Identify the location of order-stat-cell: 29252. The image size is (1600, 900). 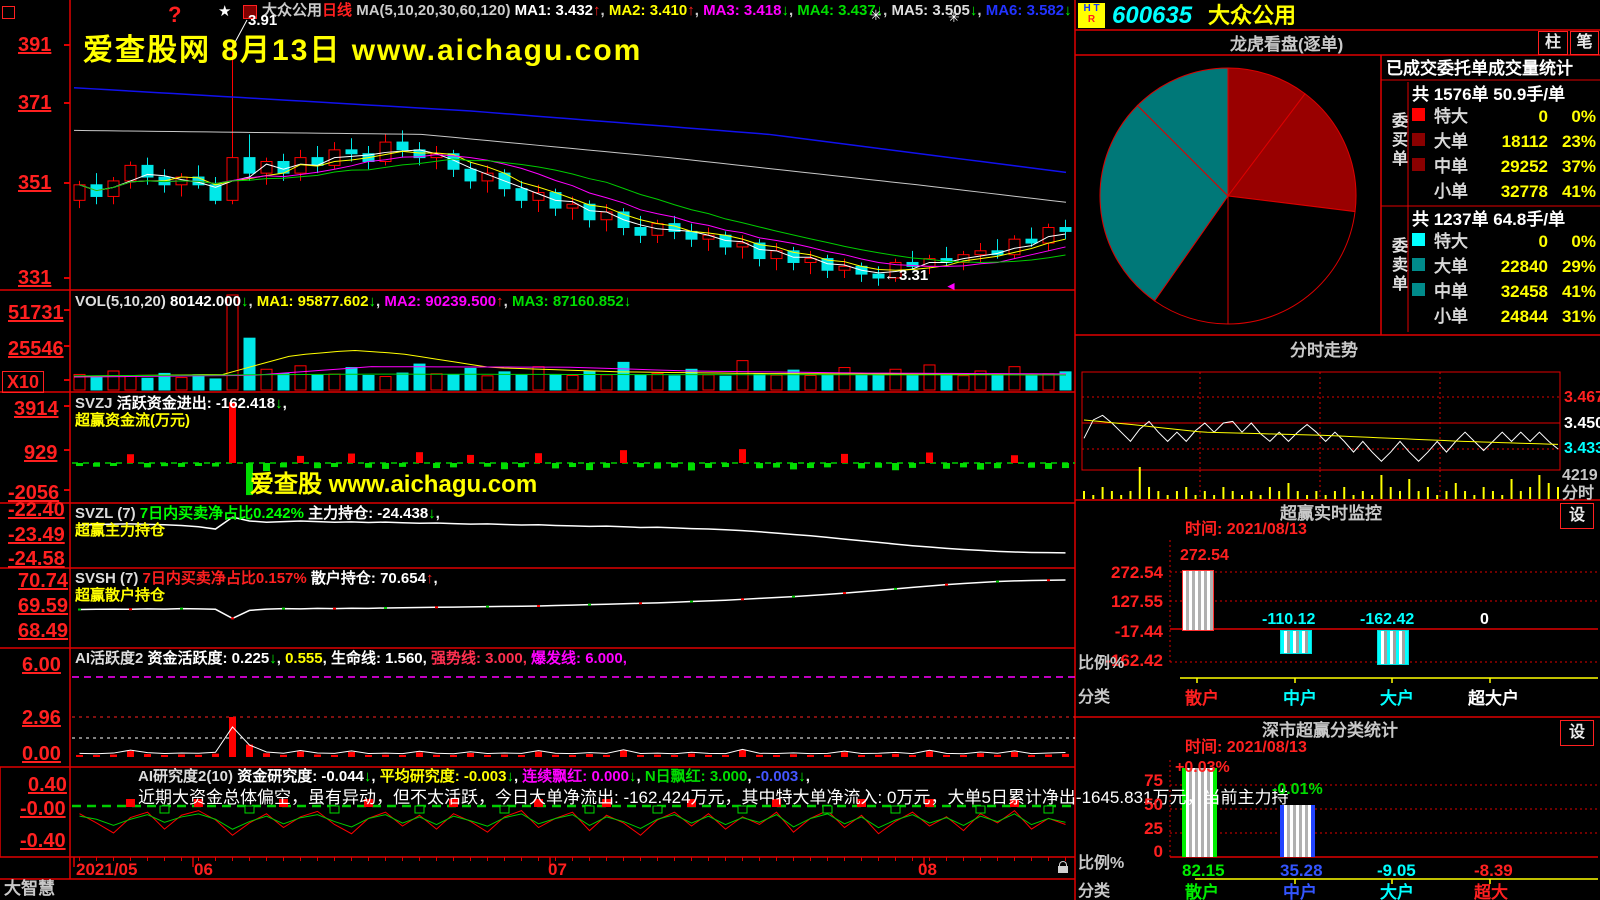
(1524, 166).